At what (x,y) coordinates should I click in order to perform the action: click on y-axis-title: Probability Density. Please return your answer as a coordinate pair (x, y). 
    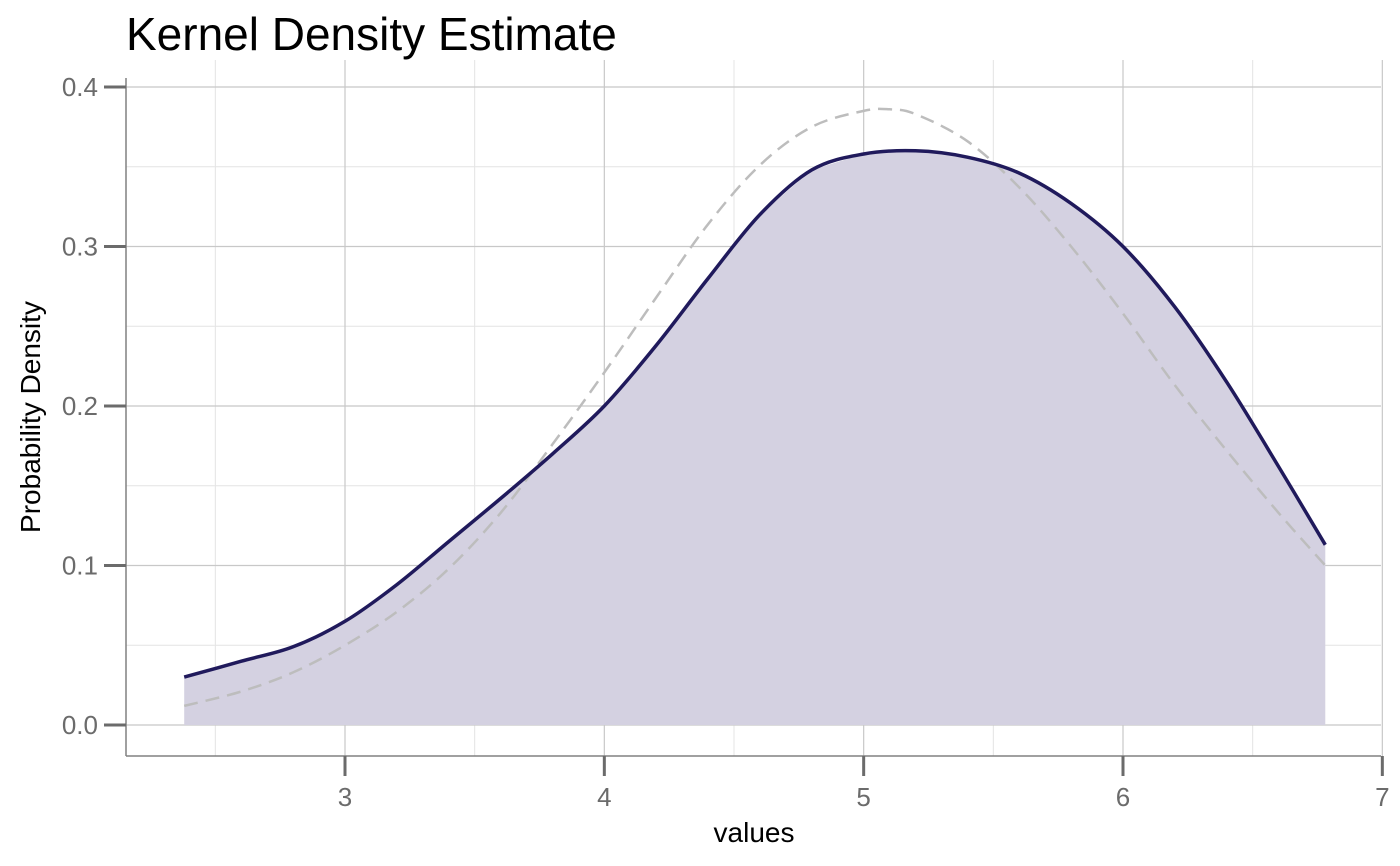
    Looking at the image, I should click on (30, 417).